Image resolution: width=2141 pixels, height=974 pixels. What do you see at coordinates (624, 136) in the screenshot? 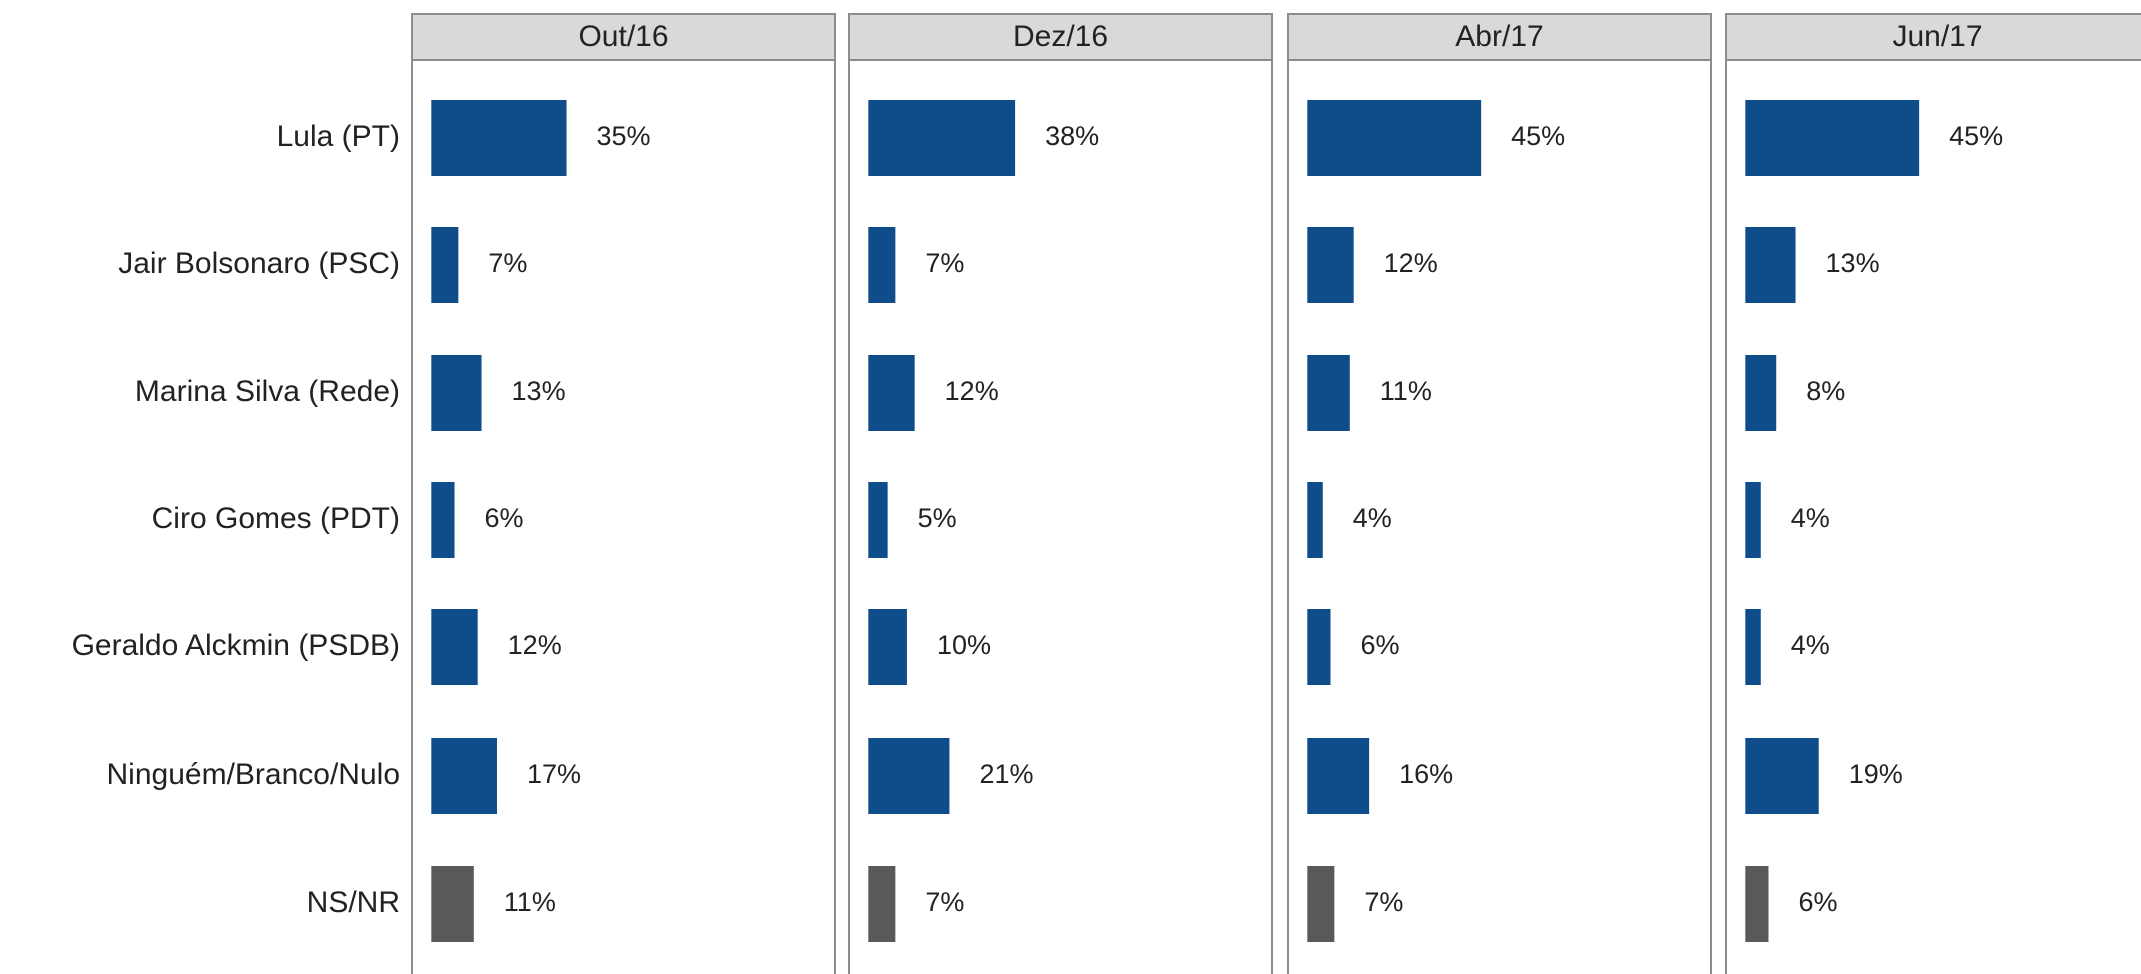
I see `value-label: 35%` at bounding box center [624, 136].